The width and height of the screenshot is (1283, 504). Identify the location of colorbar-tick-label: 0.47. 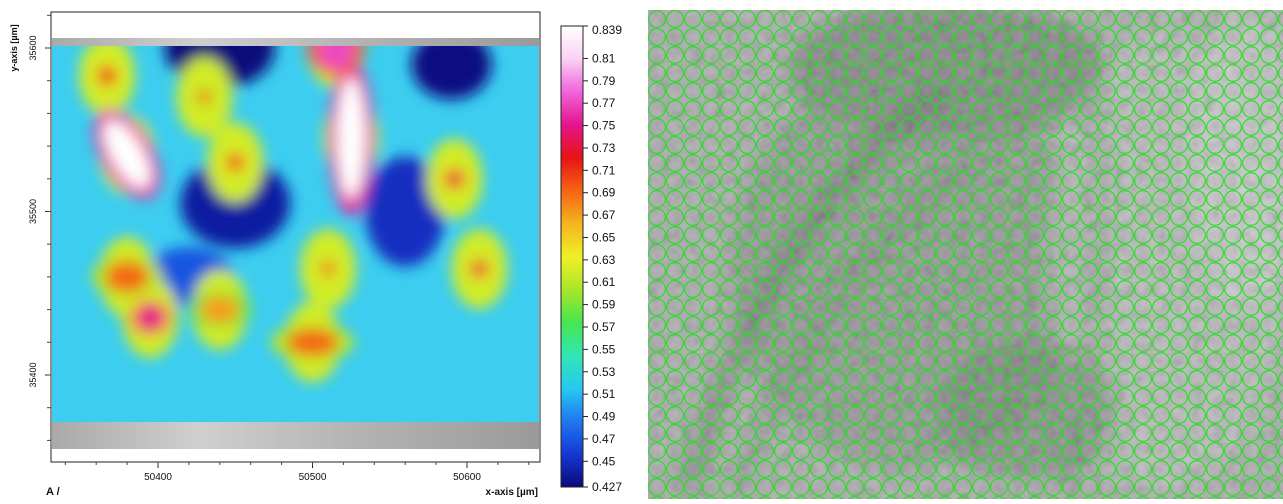
(604, 439).